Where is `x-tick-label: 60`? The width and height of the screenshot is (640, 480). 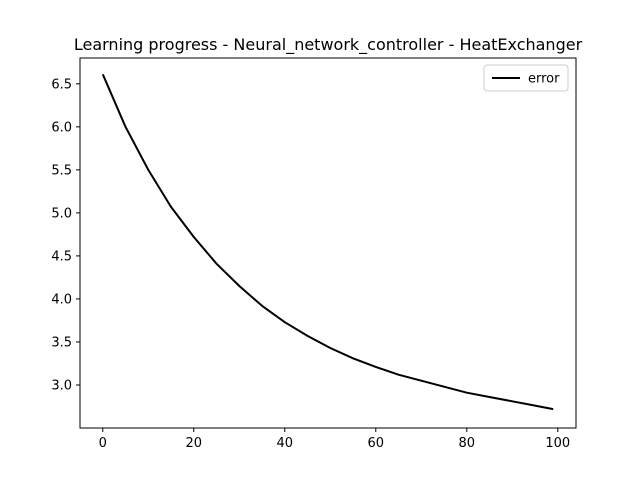
x-tick-label: 60 is located at coordinates (376, 443).